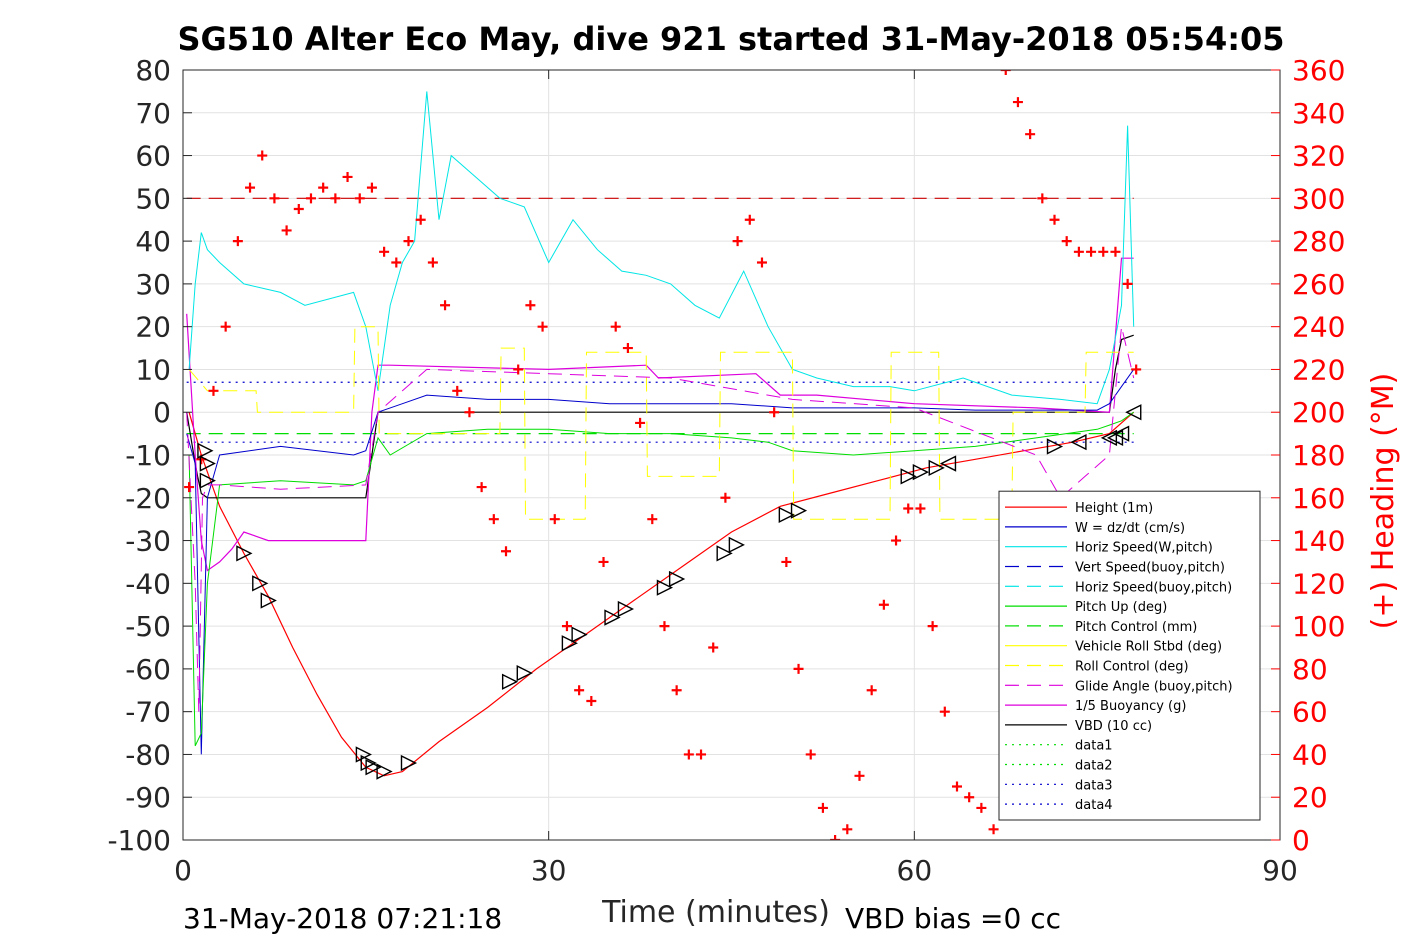 The width and height of the screenshot is (1417, 945). I want to click on x-tick-label: 60, so click(915, 870).